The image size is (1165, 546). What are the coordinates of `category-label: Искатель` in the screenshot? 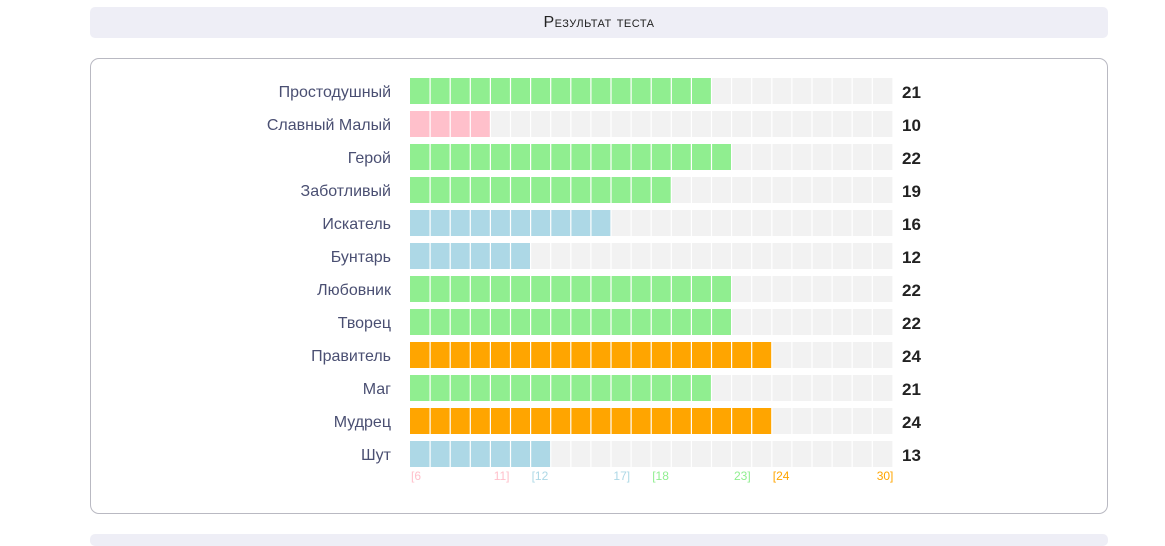 It's located at (356, 224).